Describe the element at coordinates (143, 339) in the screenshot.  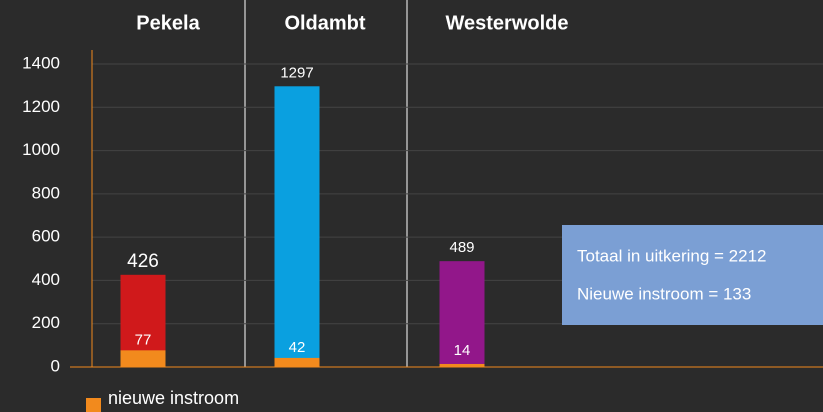
I see `value-label: 77` at that location.